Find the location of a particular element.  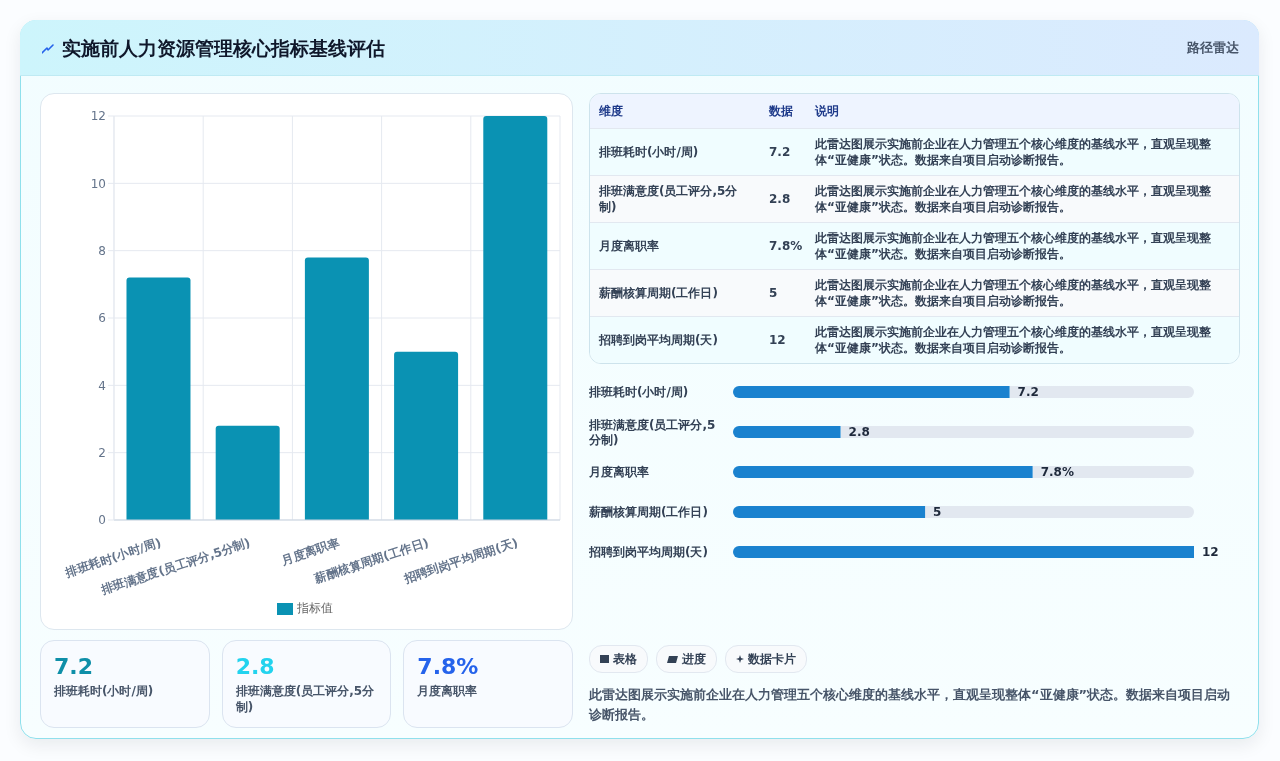

header-bar: 实施前人力资源管理核心指标基线评估 路径雷达 is located at coordinates (639, 48).